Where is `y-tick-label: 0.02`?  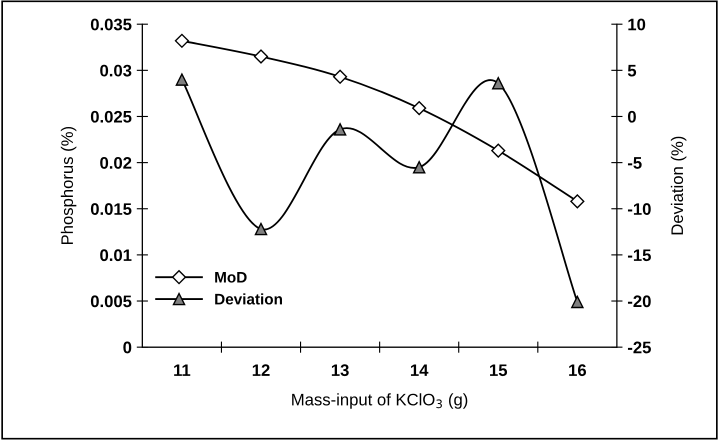 y-tick-label: 0.02 is located at coordinates (116, 163).